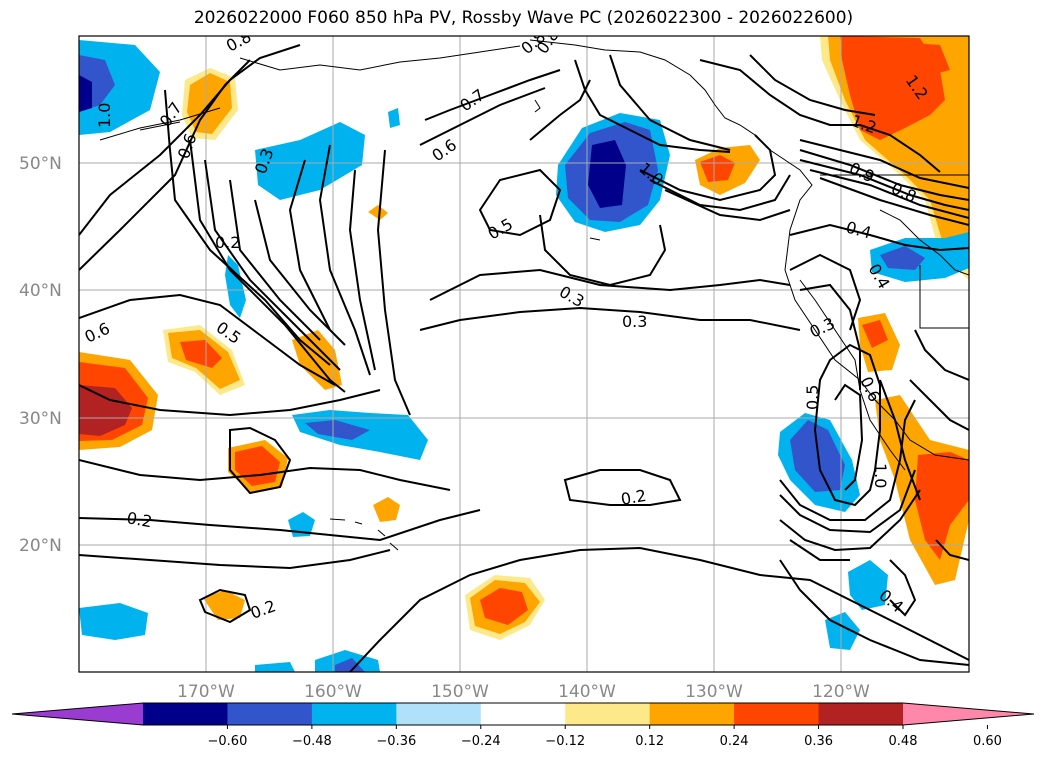  What do you see at coordinates (40, 355) in the screenshot?
I see `latitude-labels: 50°N 40°N 30°N 20°N` at bounding box center [40, 355].